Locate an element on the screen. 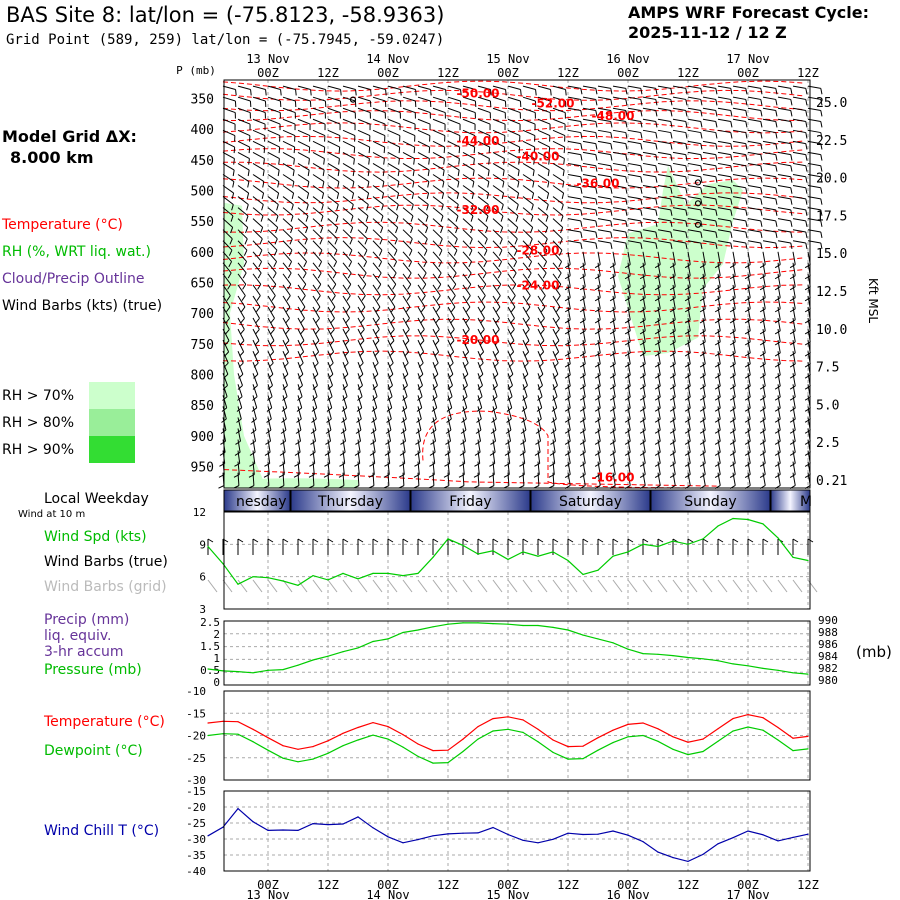 This screenshot has height=900, width=900. rh70-region-left is located at coordinates (244, 345).